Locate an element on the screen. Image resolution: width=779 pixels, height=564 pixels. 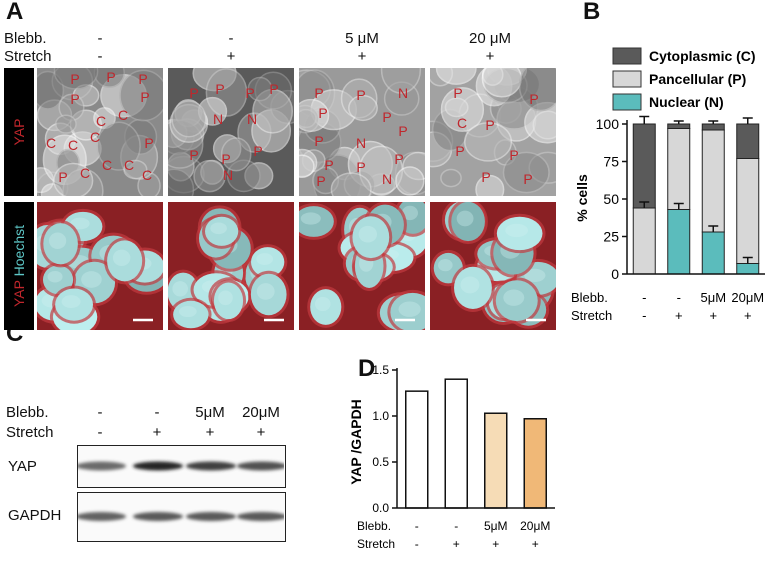
legend-label: Pancellular (P) is located at coordinates (697, 79).